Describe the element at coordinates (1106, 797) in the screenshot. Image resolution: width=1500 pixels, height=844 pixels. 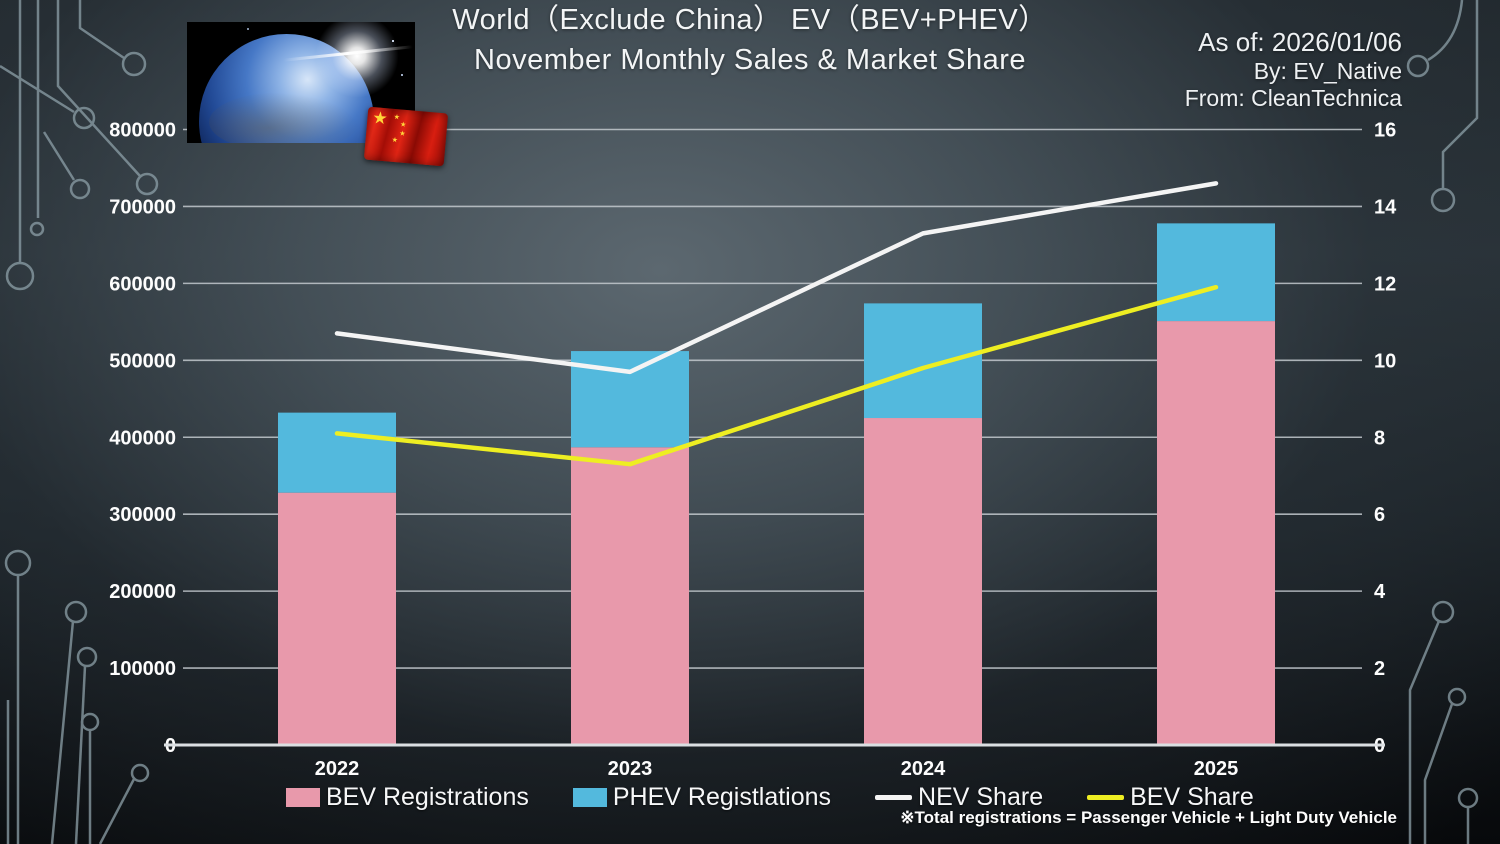
I see `legend-swatch-bev-line` at that location.